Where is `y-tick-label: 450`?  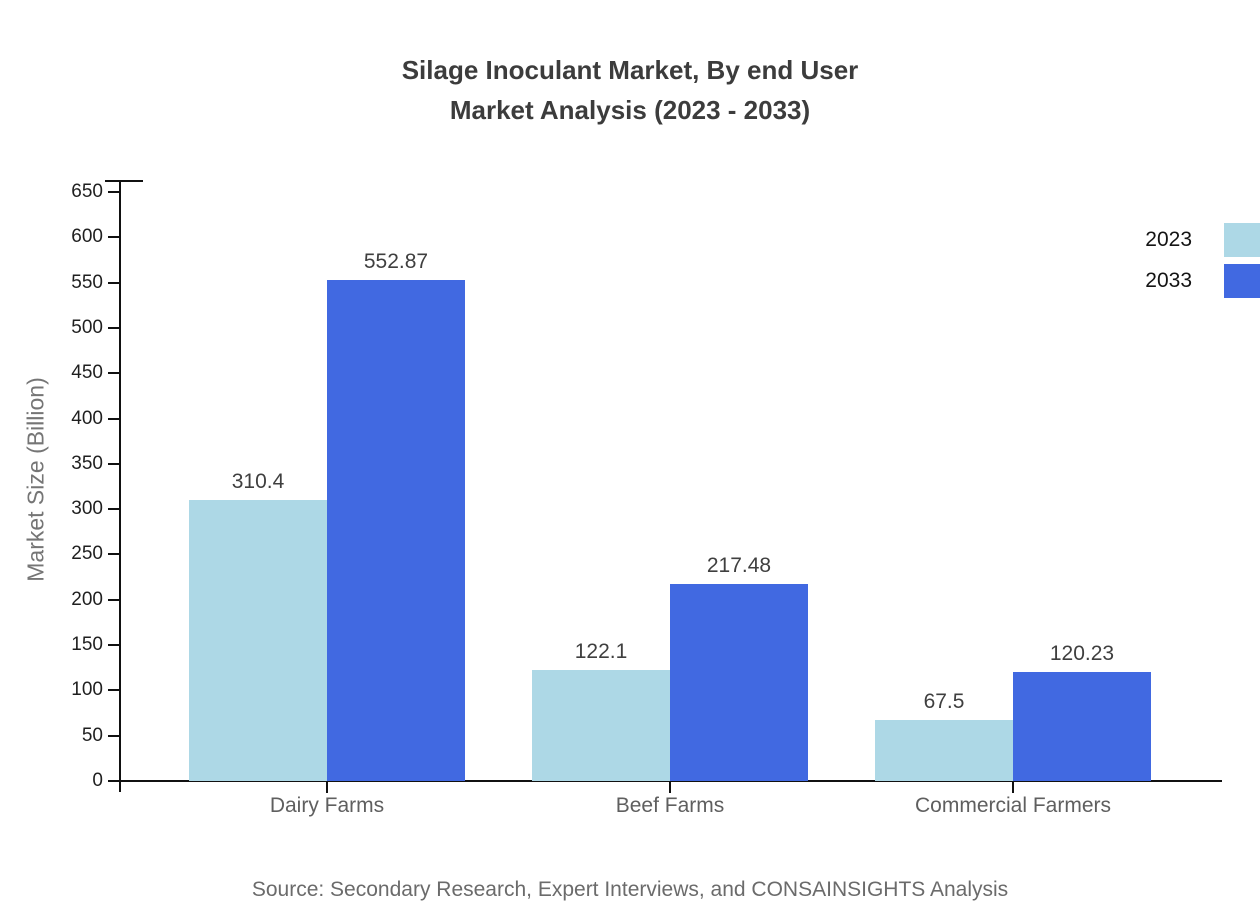 y-tick-label: 450 is located at coordinates (87, 373).